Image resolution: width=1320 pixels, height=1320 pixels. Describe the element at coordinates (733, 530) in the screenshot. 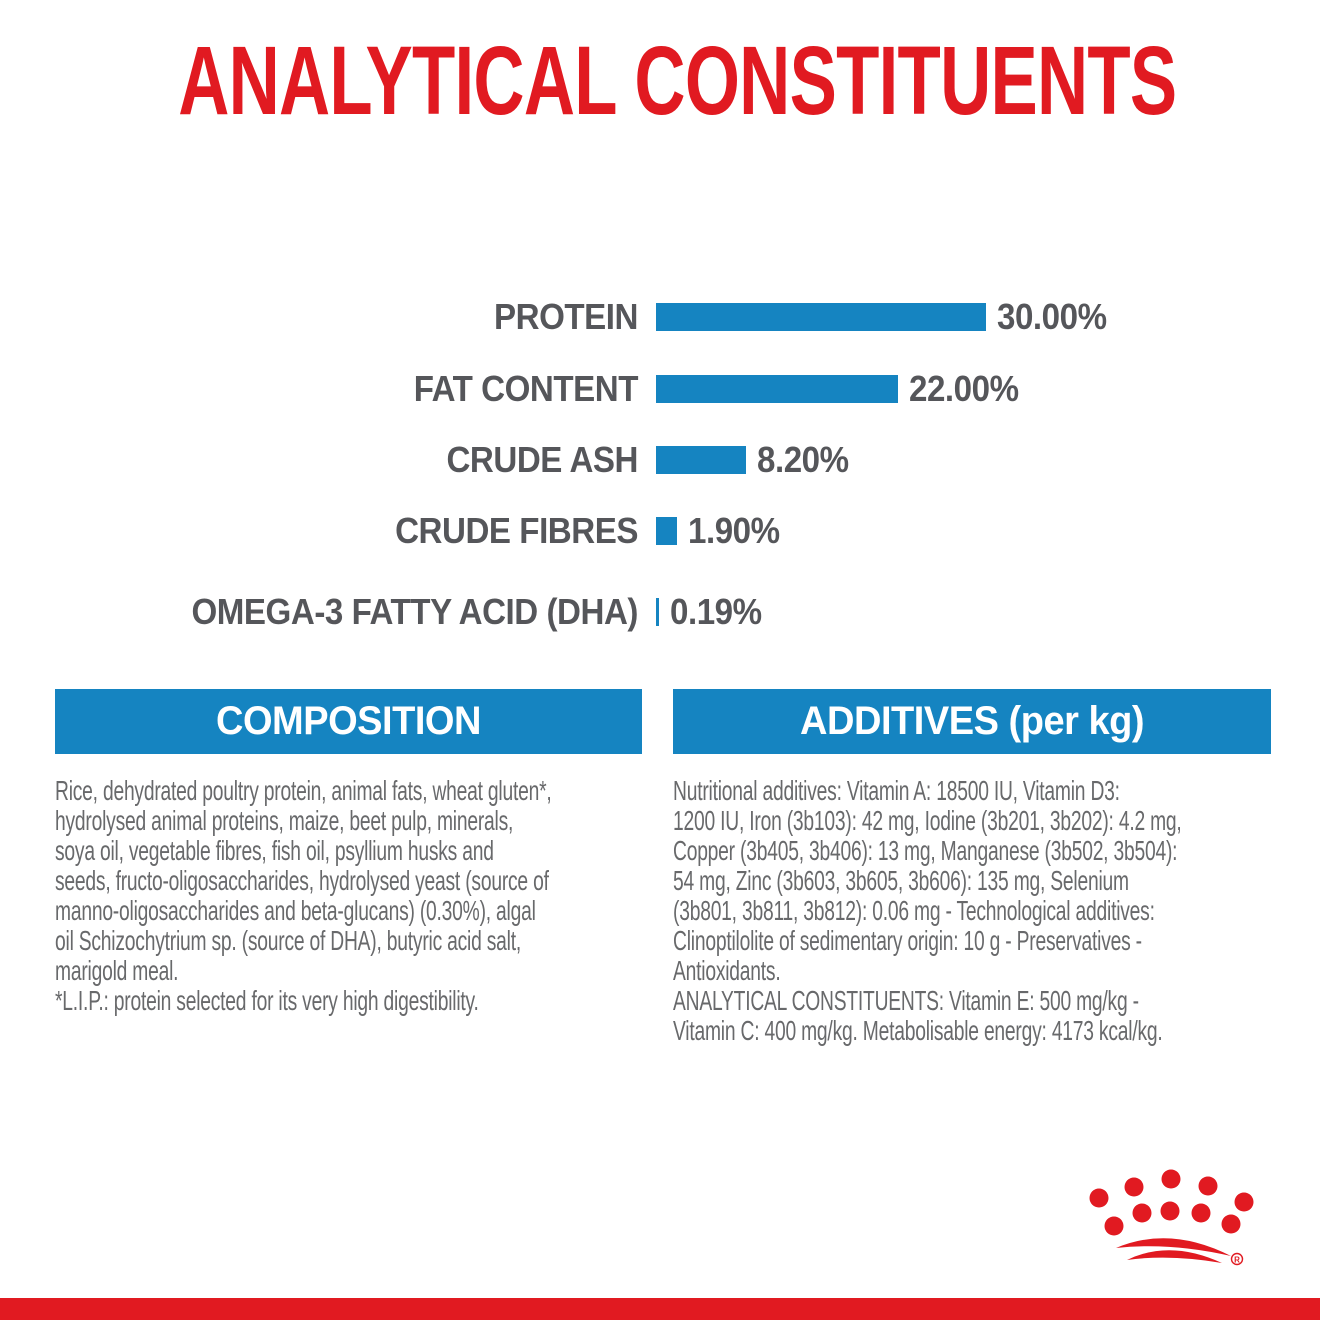

I see `chart-row-value: 1.90%` at that location.